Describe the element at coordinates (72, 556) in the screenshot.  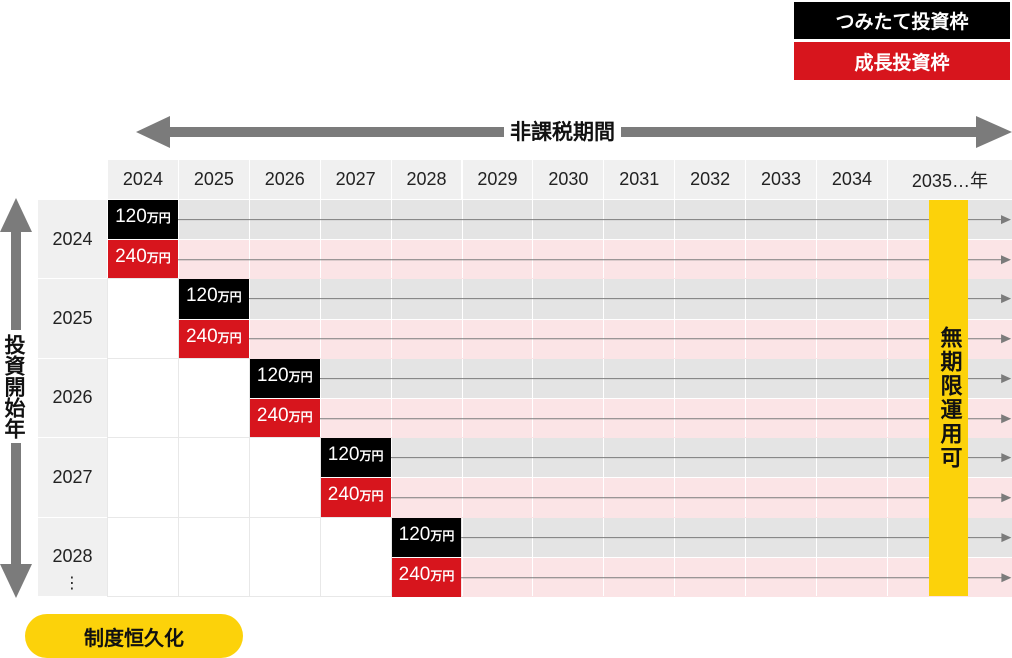
I see `start-year-4: 2028` at that location.